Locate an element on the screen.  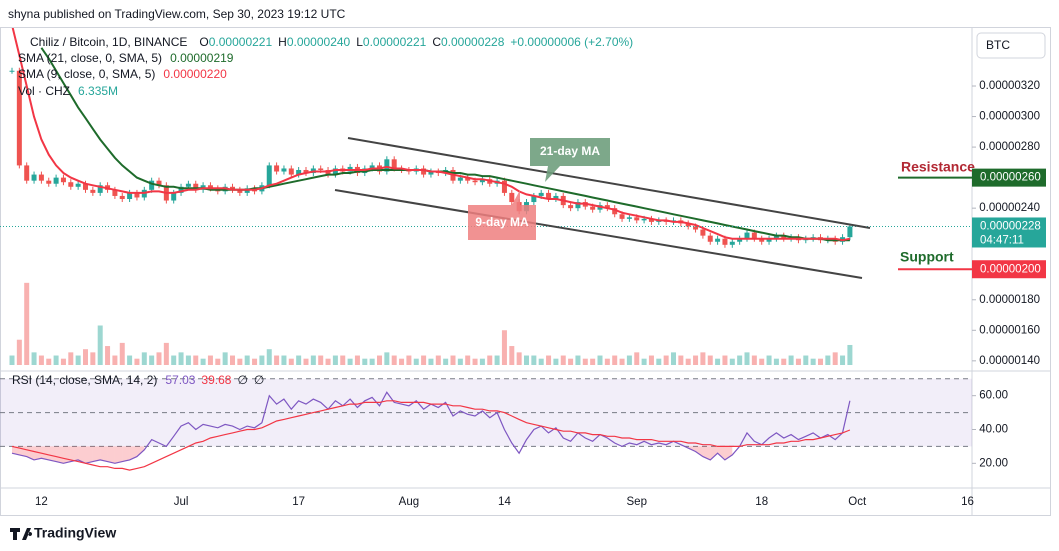
indicator-value: 6.335M is located at coordinates (98, 91).